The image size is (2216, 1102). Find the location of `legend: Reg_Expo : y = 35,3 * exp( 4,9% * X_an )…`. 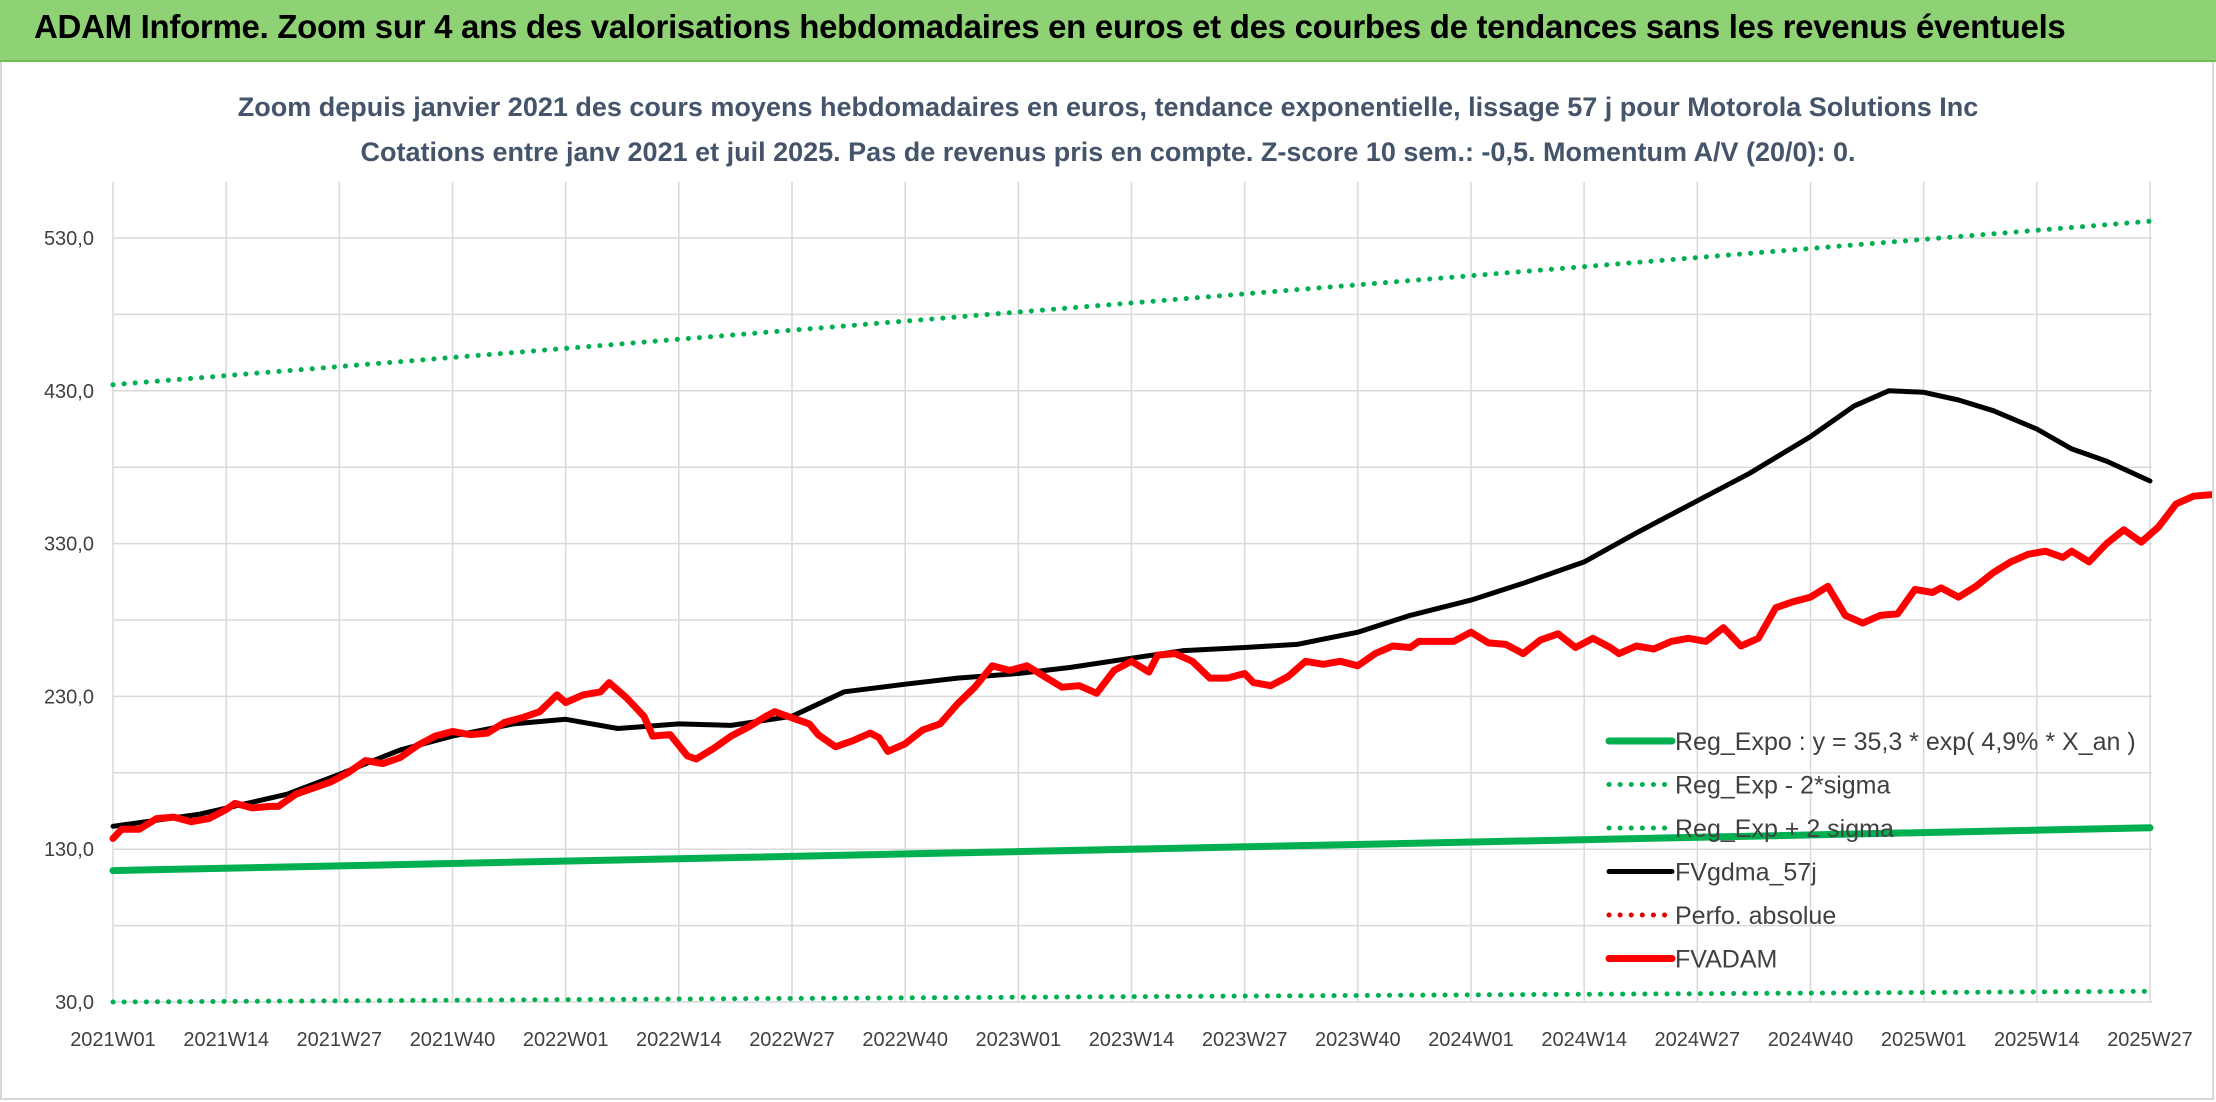

legend: Reg_Expo : y = 35,3 * exp( 4,9% * X_an )… is located at coordinates (1870, 851).